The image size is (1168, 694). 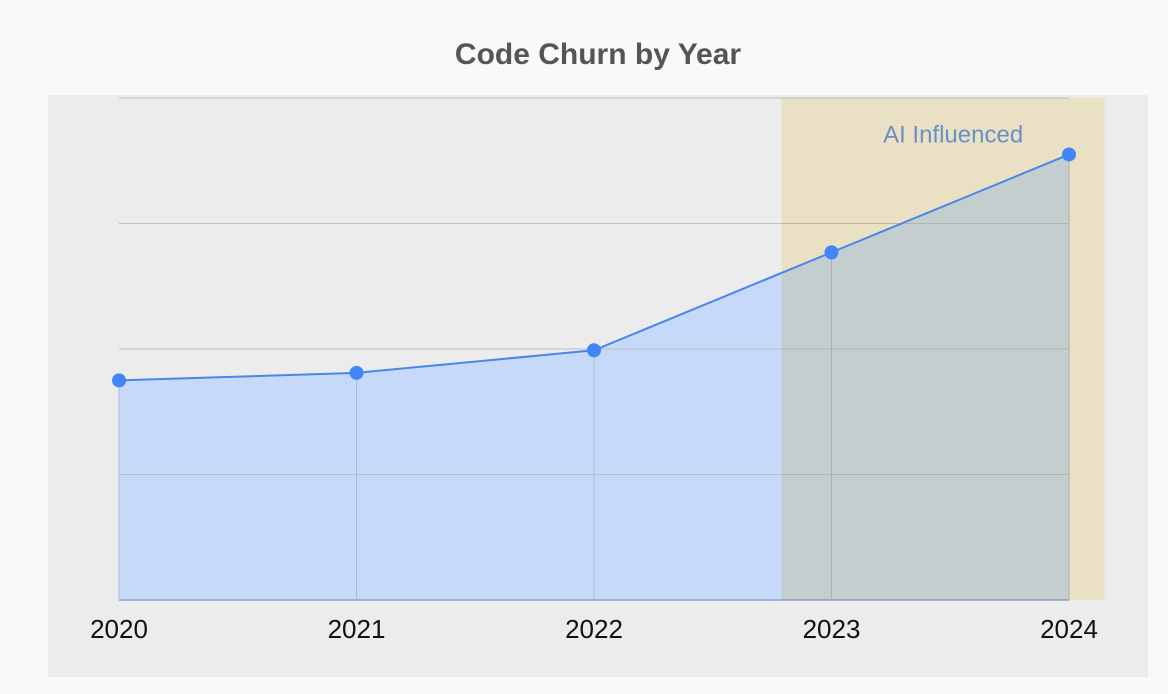 I want to click on x-tick-label: 2022, so click(x=594, y=629).